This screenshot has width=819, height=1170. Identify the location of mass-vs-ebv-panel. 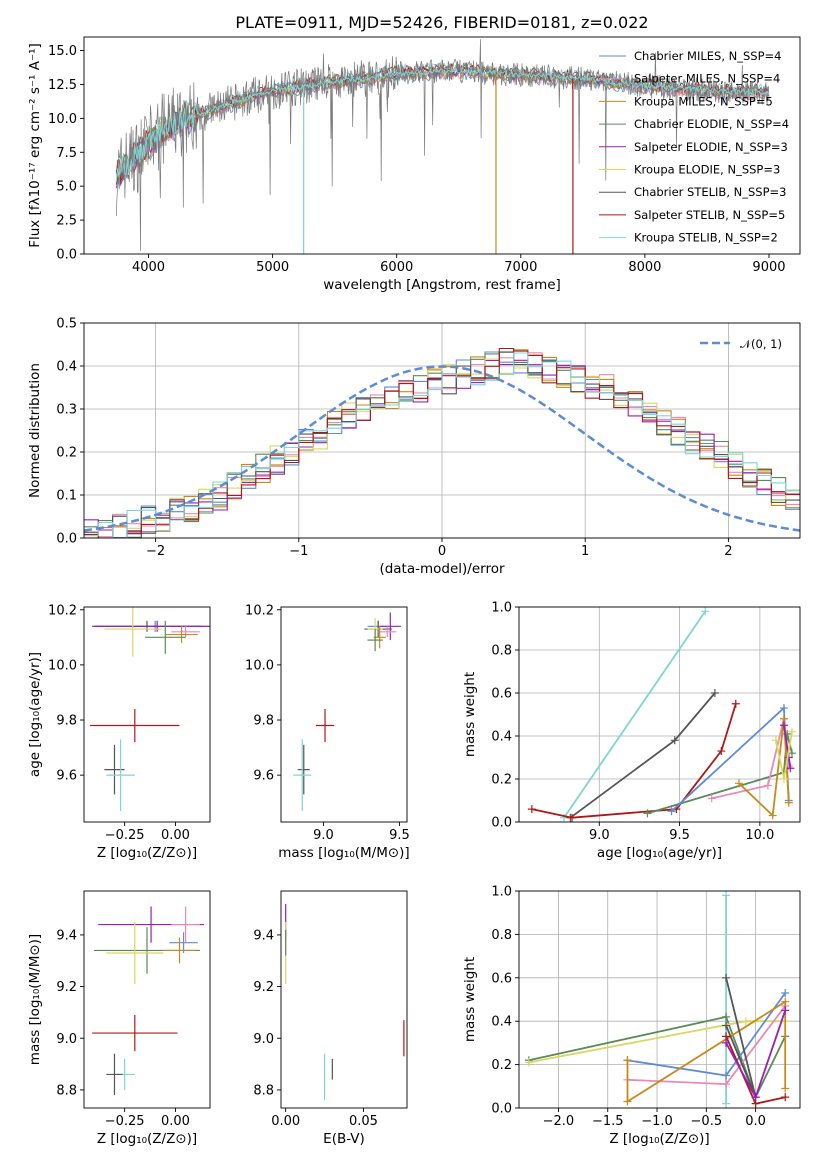
(342, 1001).